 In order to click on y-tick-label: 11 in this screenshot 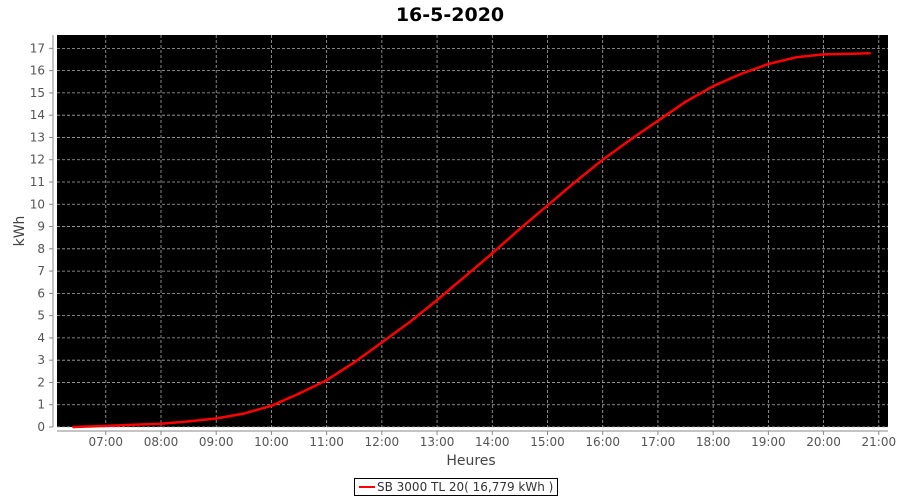, I will do `click(37, 182)`.